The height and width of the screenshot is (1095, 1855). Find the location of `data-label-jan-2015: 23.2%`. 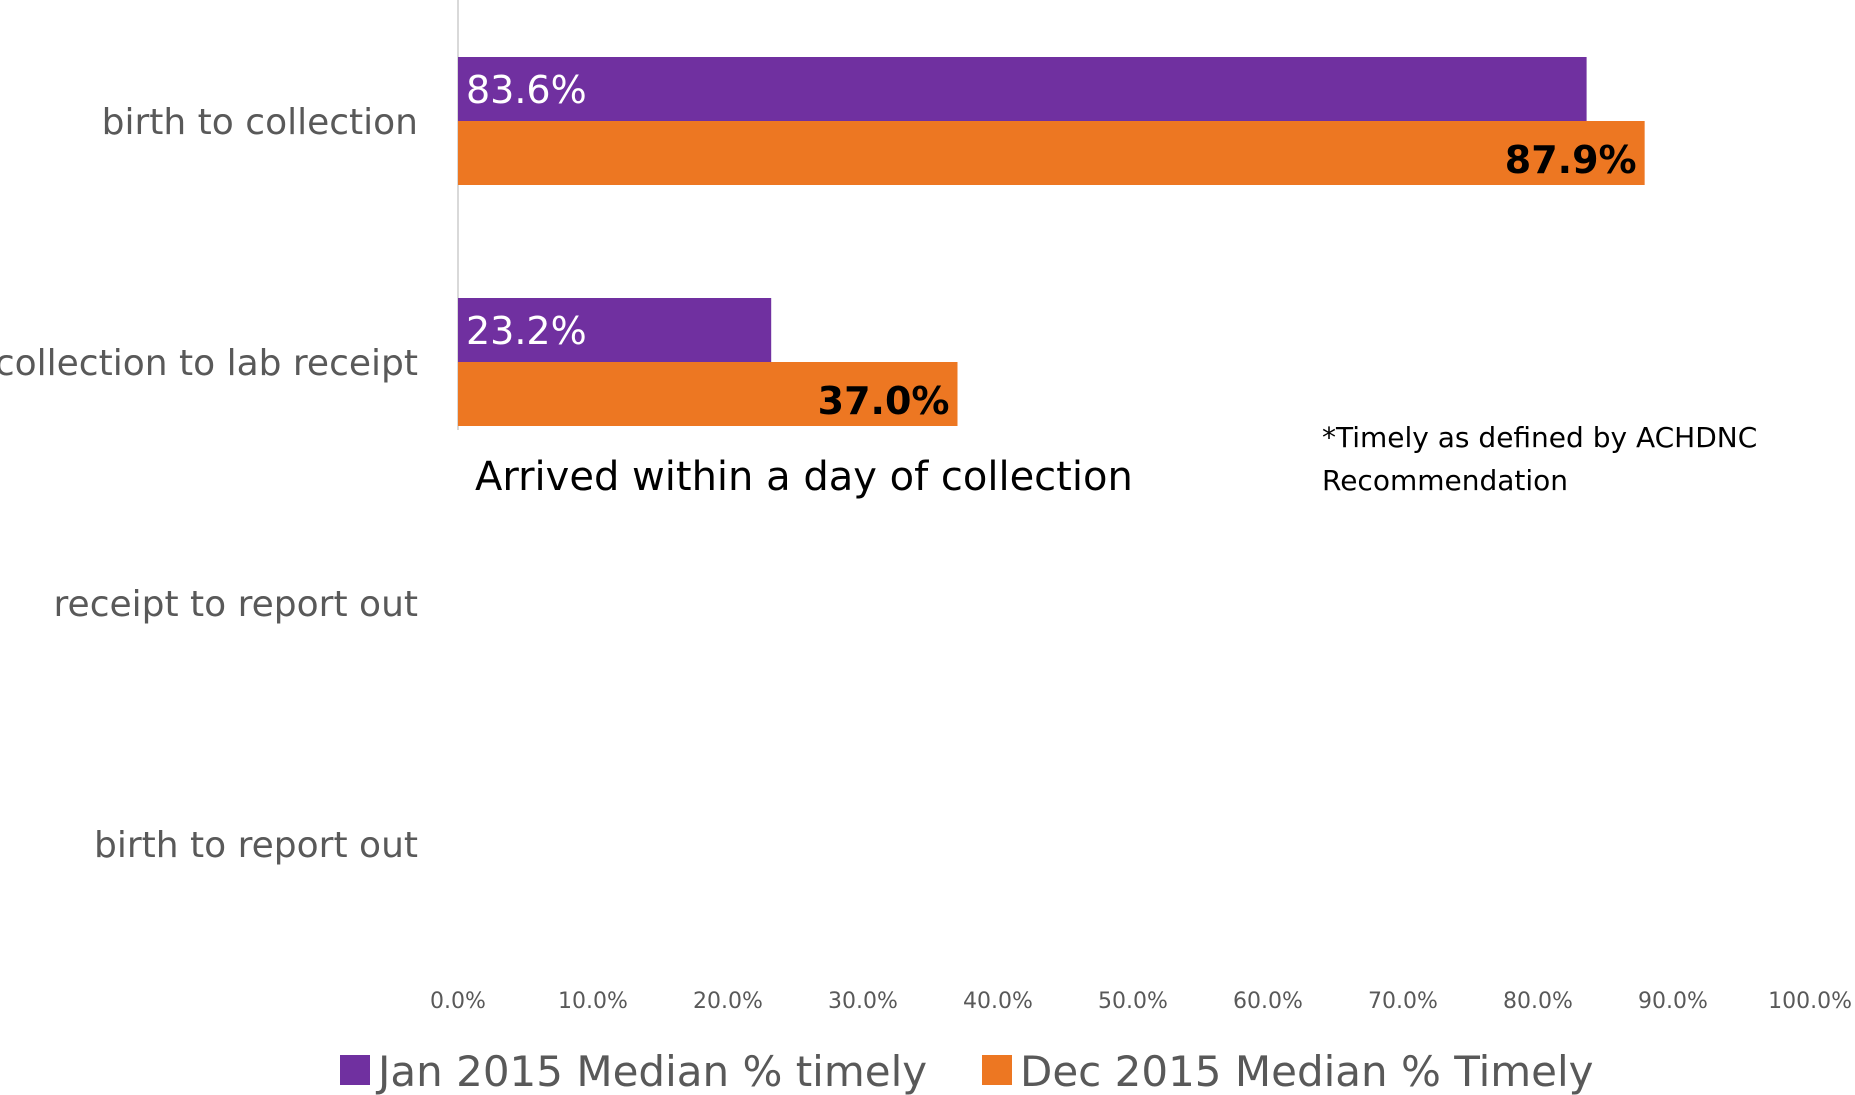

data-label-jan-2015: 23.2% is located at coordinates (526, 331).